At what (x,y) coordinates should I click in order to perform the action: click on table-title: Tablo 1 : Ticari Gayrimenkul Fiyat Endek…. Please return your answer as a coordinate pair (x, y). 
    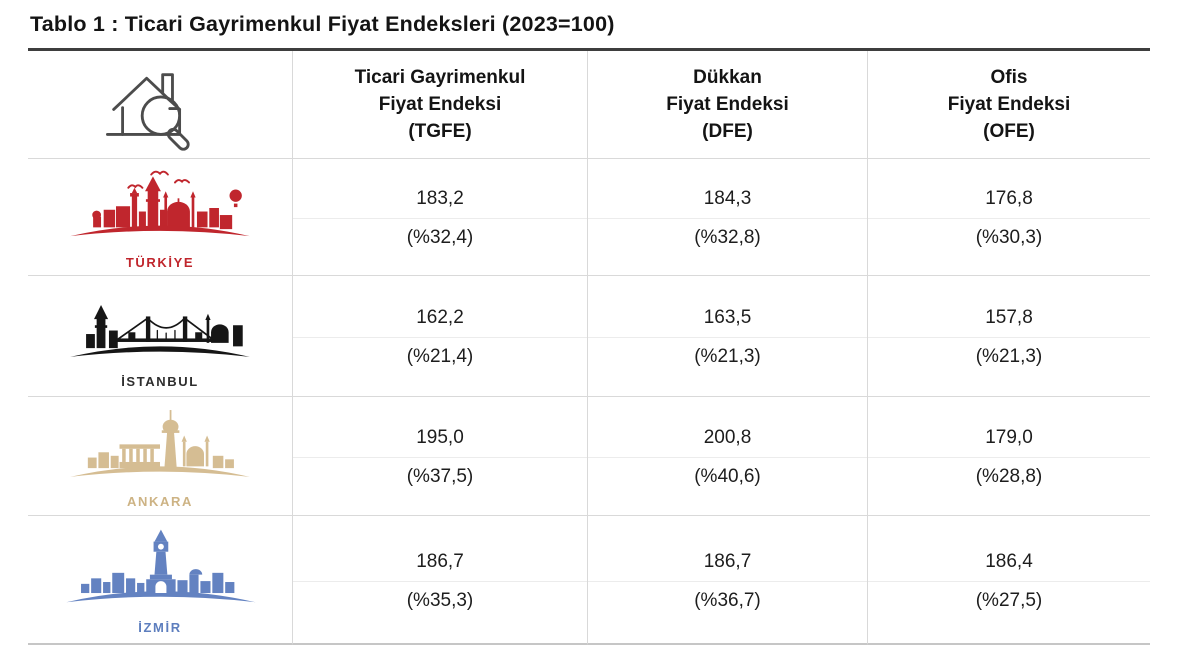
    Looking at the image, I should click on (322, 24).